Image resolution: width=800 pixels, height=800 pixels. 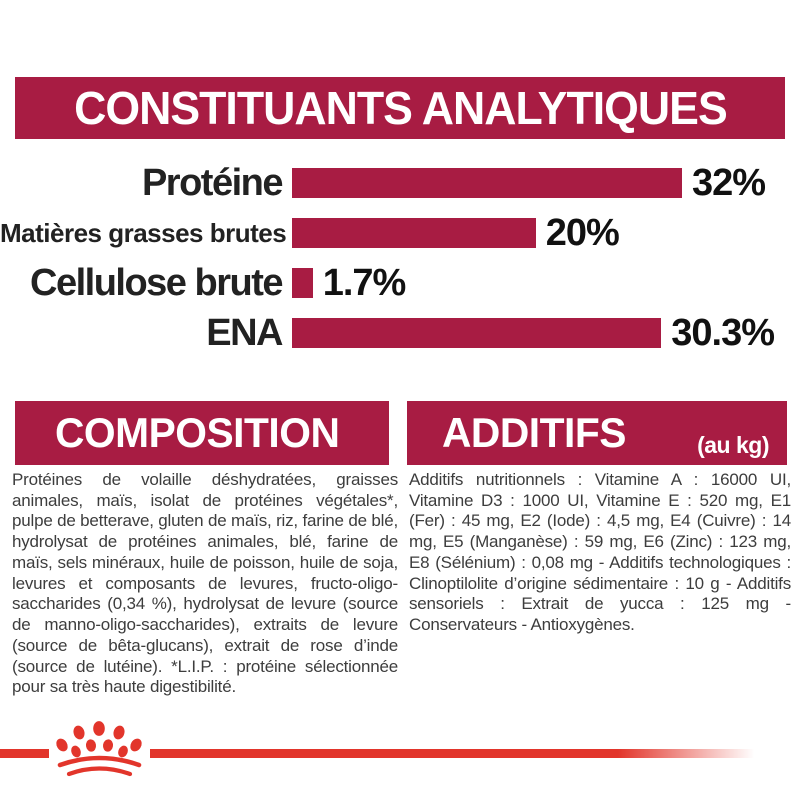 What do you see at coordinates (733, 445) in the screenshot?
I see `additives-unit-label: (au kg)` at bounding box center [733, 445].